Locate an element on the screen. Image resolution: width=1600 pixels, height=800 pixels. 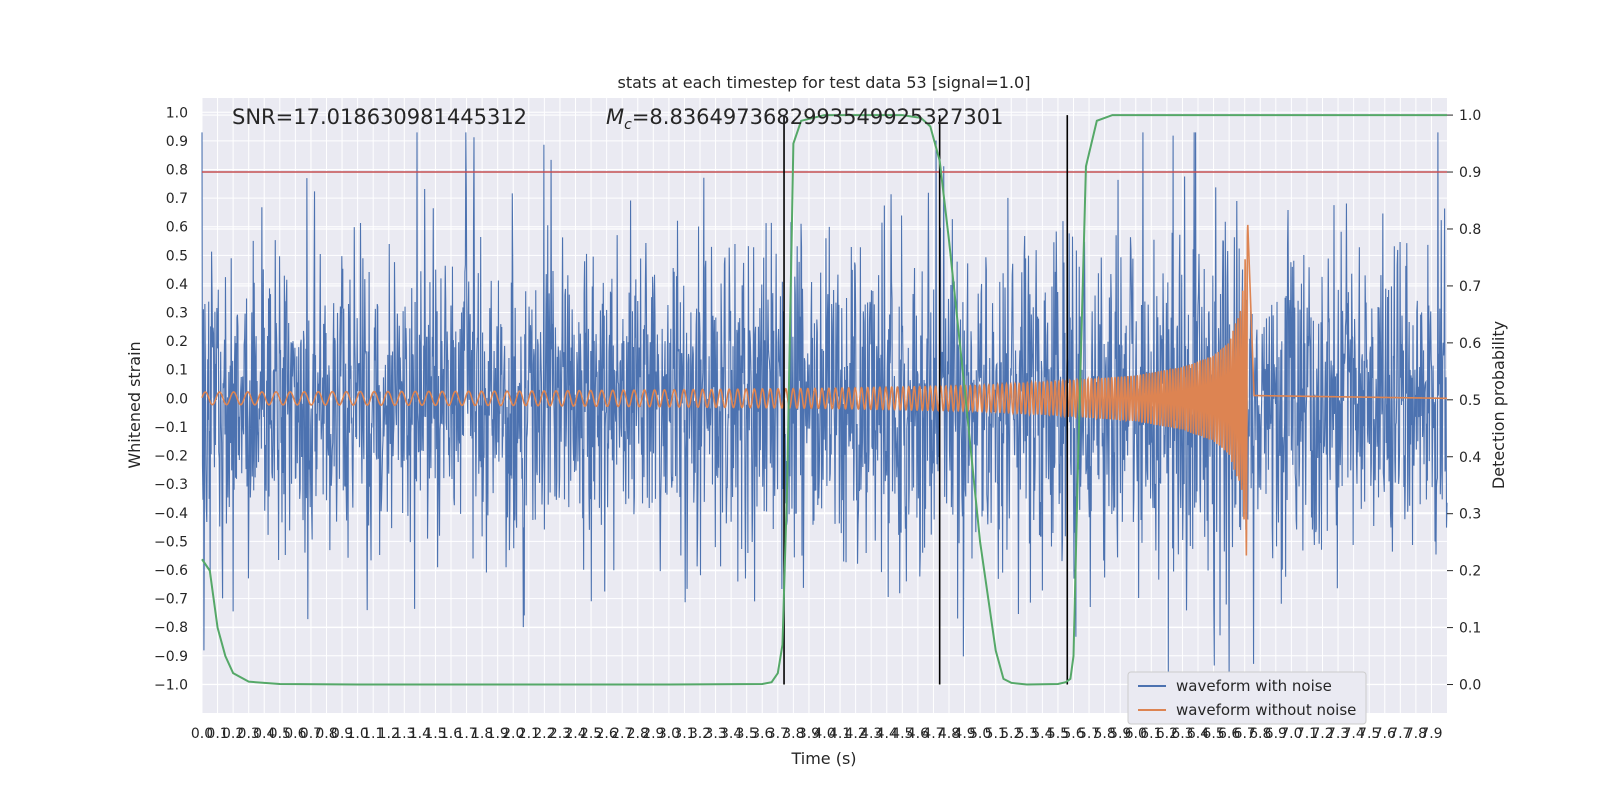
legend-box is located at coordinates (1247, 698).